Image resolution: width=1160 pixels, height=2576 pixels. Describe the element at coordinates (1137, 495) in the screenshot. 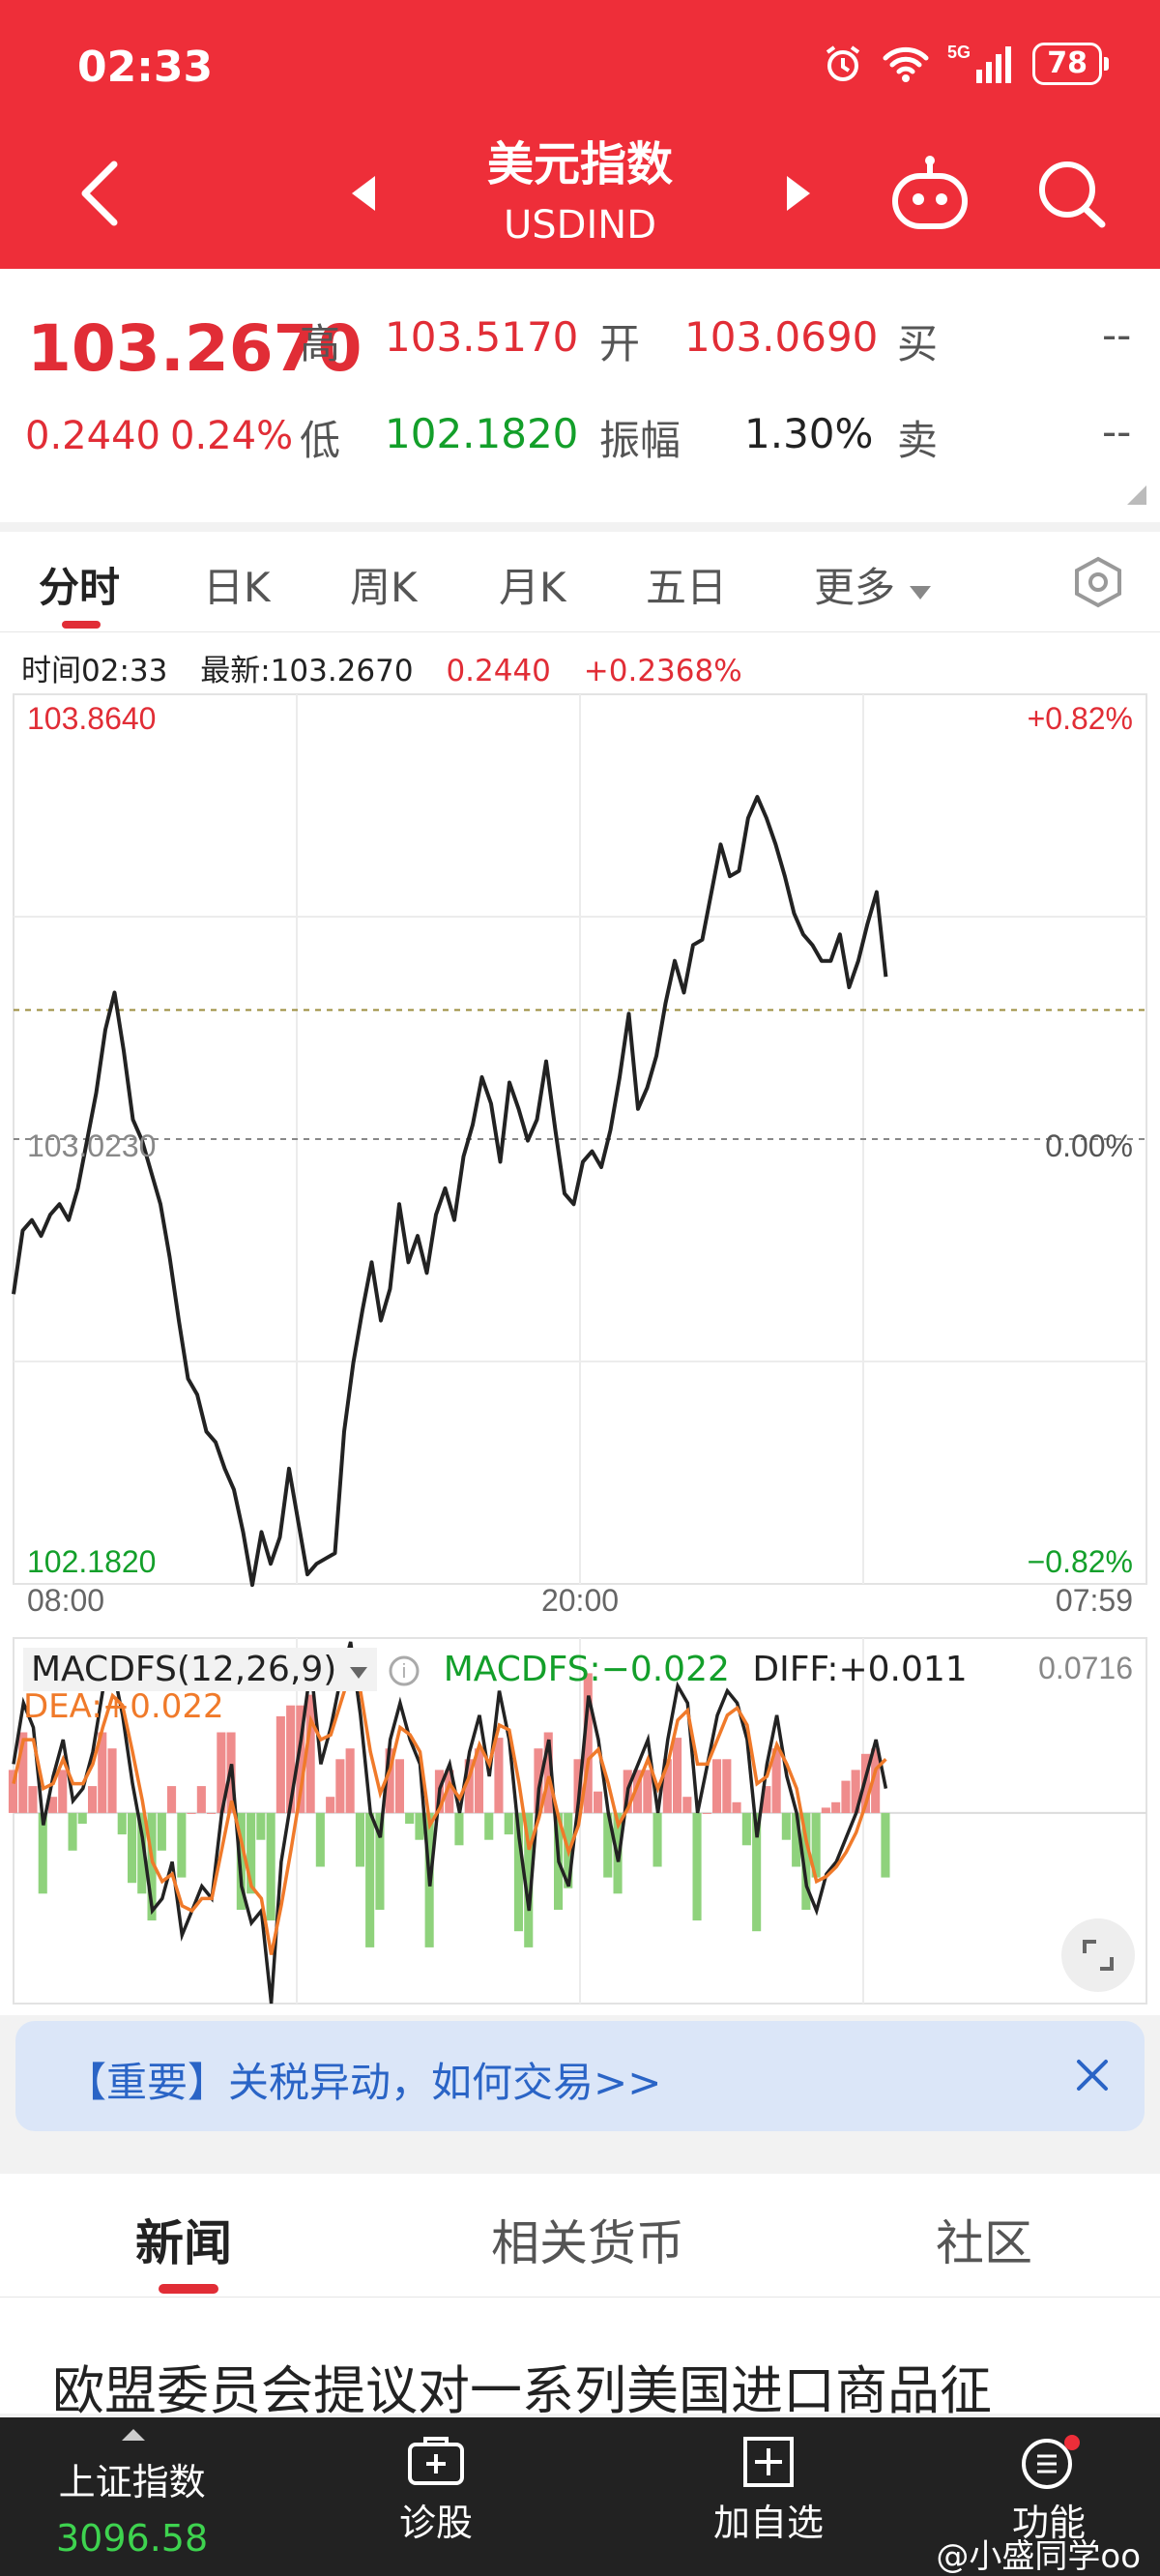

I see `corner-triangle-icon` at that location.